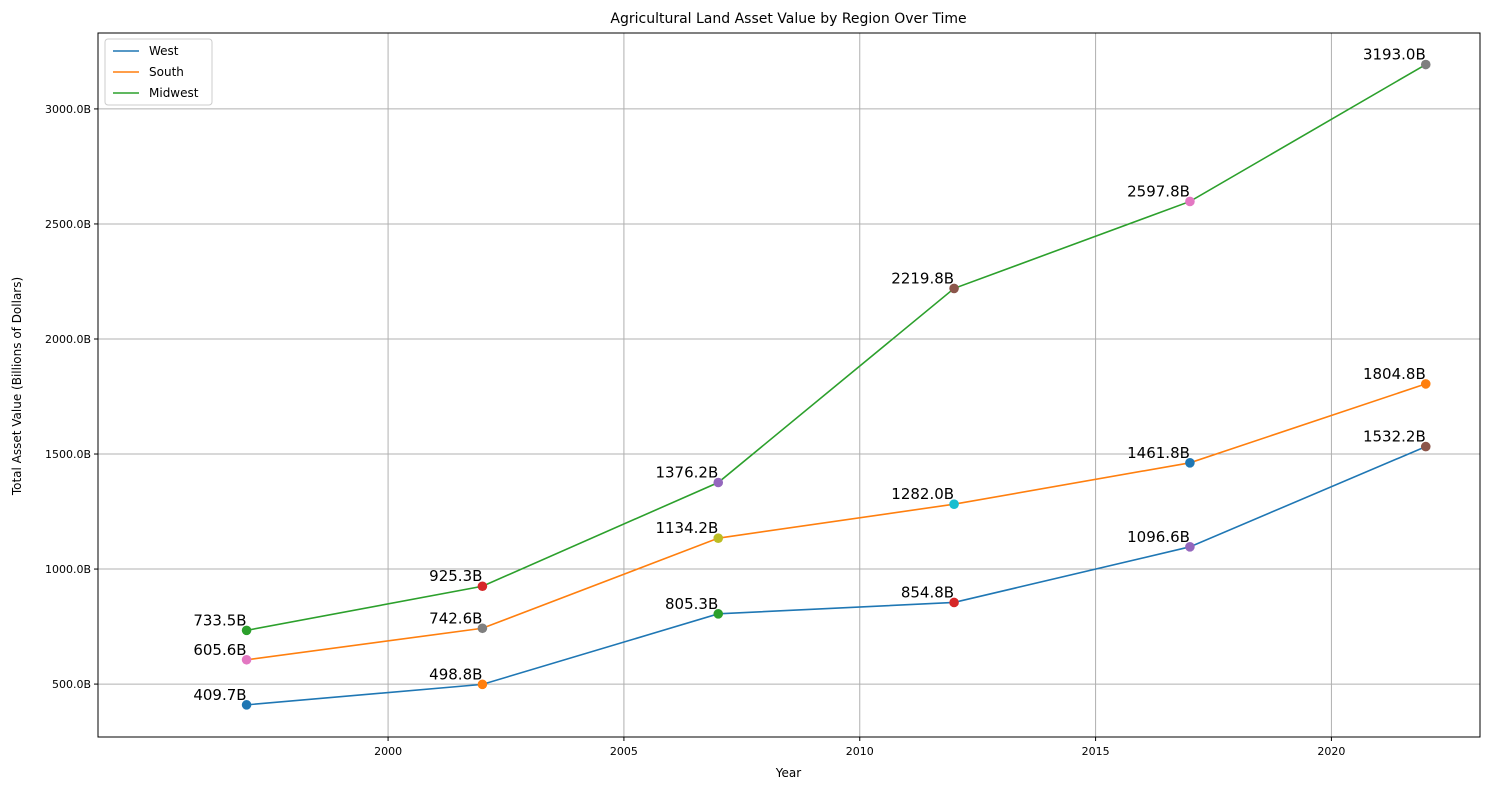 This screenshot has width=1489, height=794. I want to click on legend-label-midwest: Midwest, so click(174, 93).